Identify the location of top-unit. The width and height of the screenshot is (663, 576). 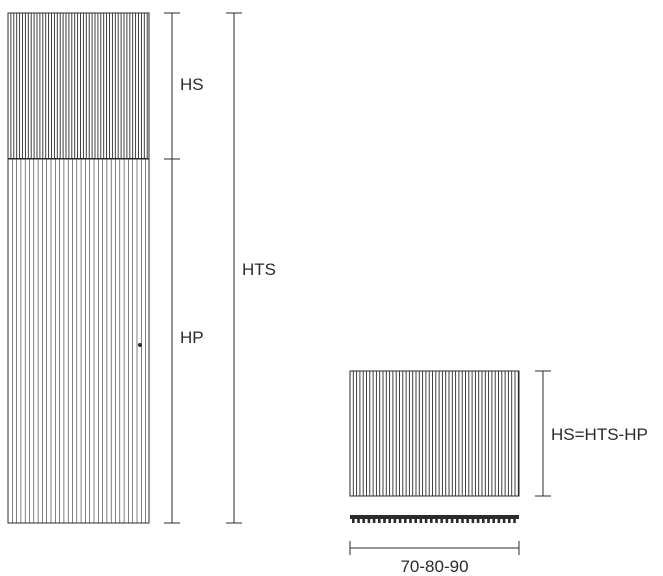
(434, 433).